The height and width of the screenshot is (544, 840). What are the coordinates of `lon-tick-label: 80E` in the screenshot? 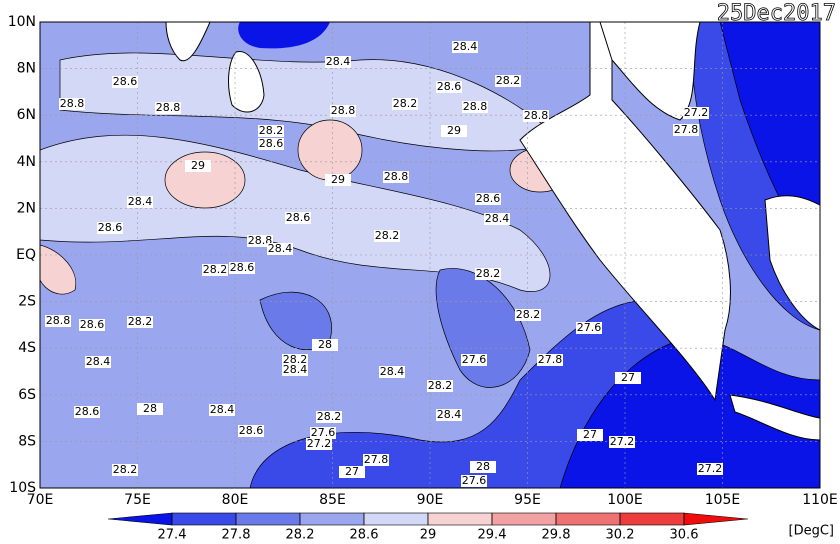 It's located at (235, 500).